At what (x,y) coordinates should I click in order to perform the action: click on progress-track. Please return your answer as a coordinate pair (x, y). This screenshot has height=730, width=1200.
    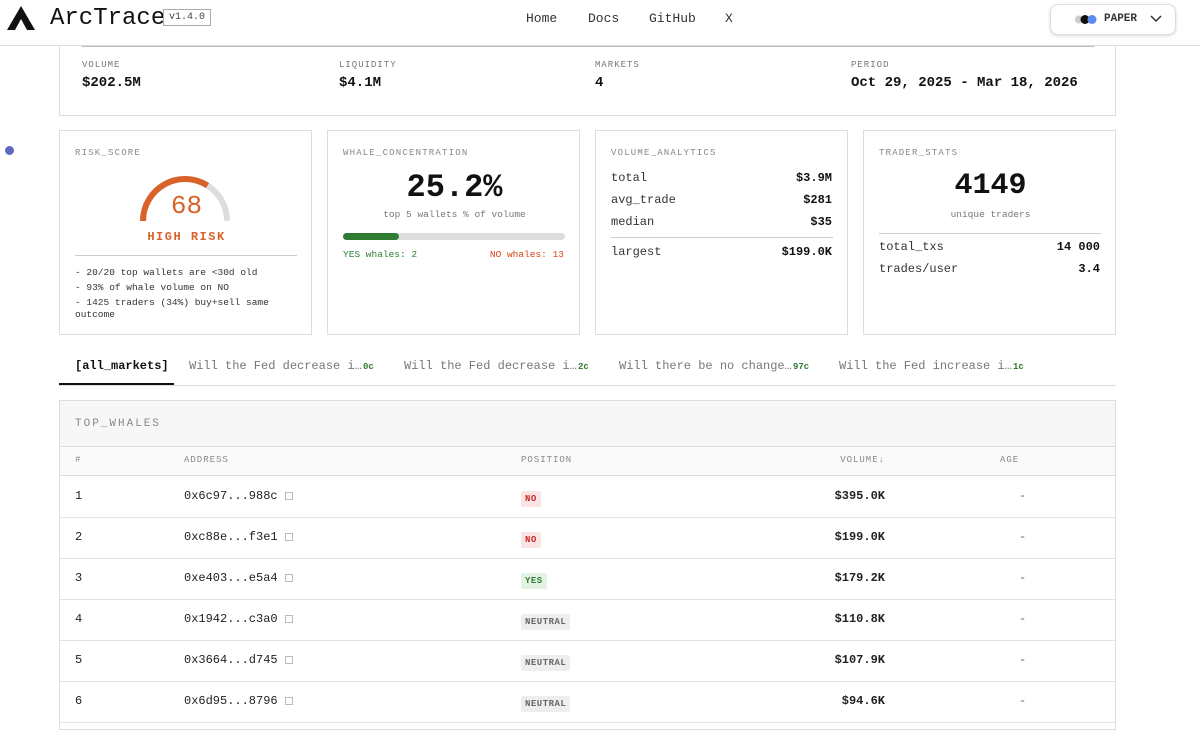
    Looking at the image, I should click on (454, 236).